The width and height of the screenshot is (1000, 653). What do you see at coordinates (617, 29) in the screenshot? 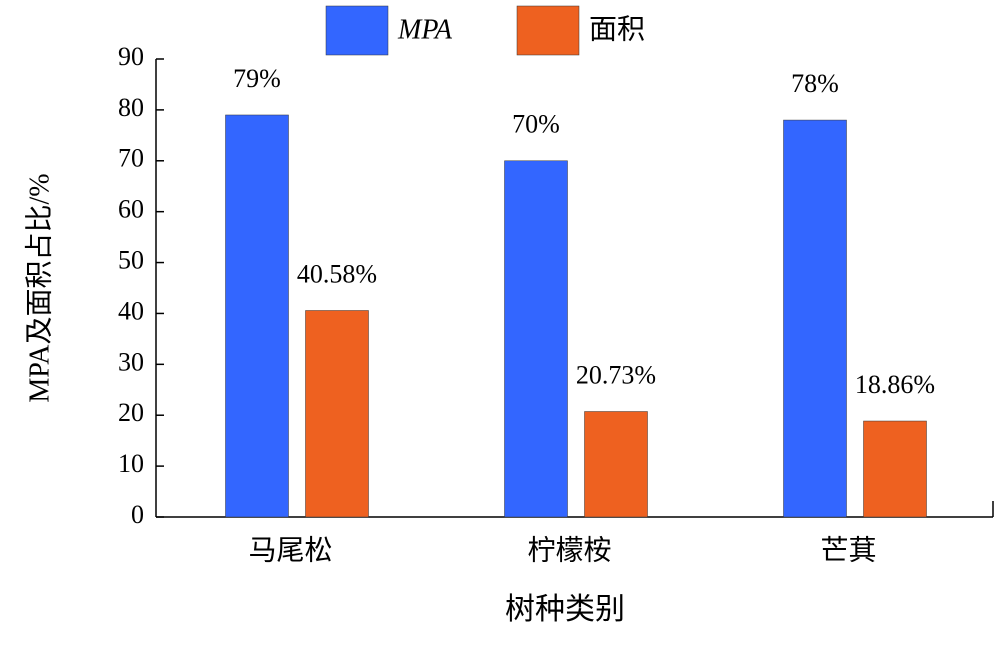
I see `legend-label: 面积` at bounding box center [617, 29].